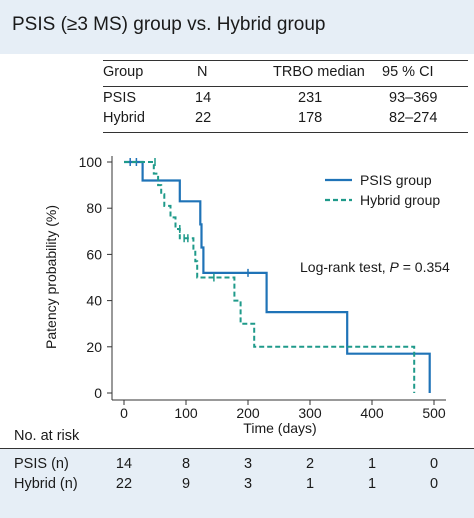 This screenshot has width=474, height=518. I want to click on table-cell: 178, so click(310, 118).